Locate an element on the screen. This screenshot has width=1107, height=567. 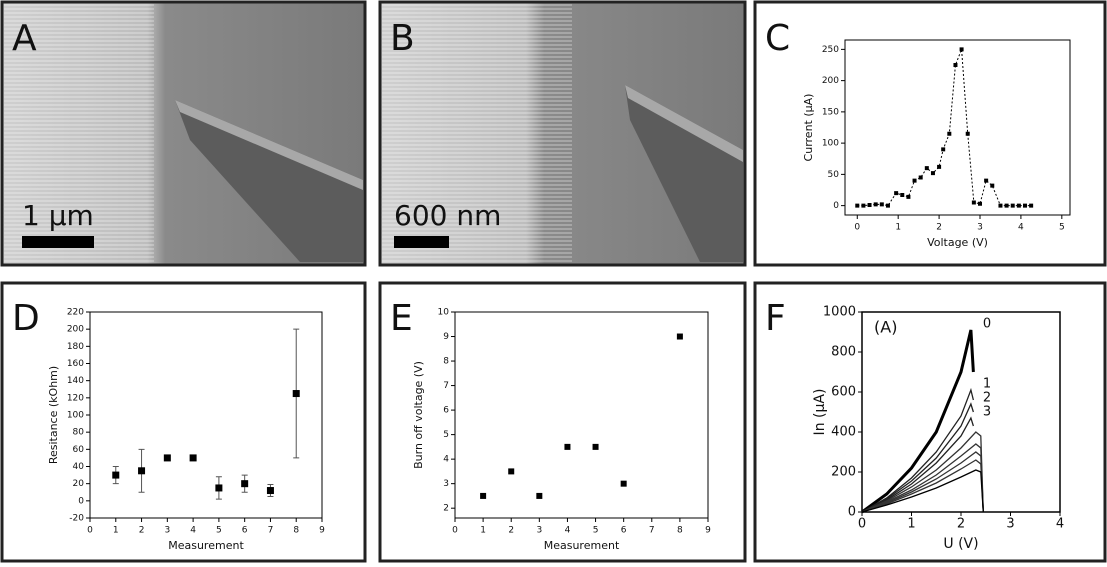
y-tick-label: 1000 is located at coordinates (839, 312).